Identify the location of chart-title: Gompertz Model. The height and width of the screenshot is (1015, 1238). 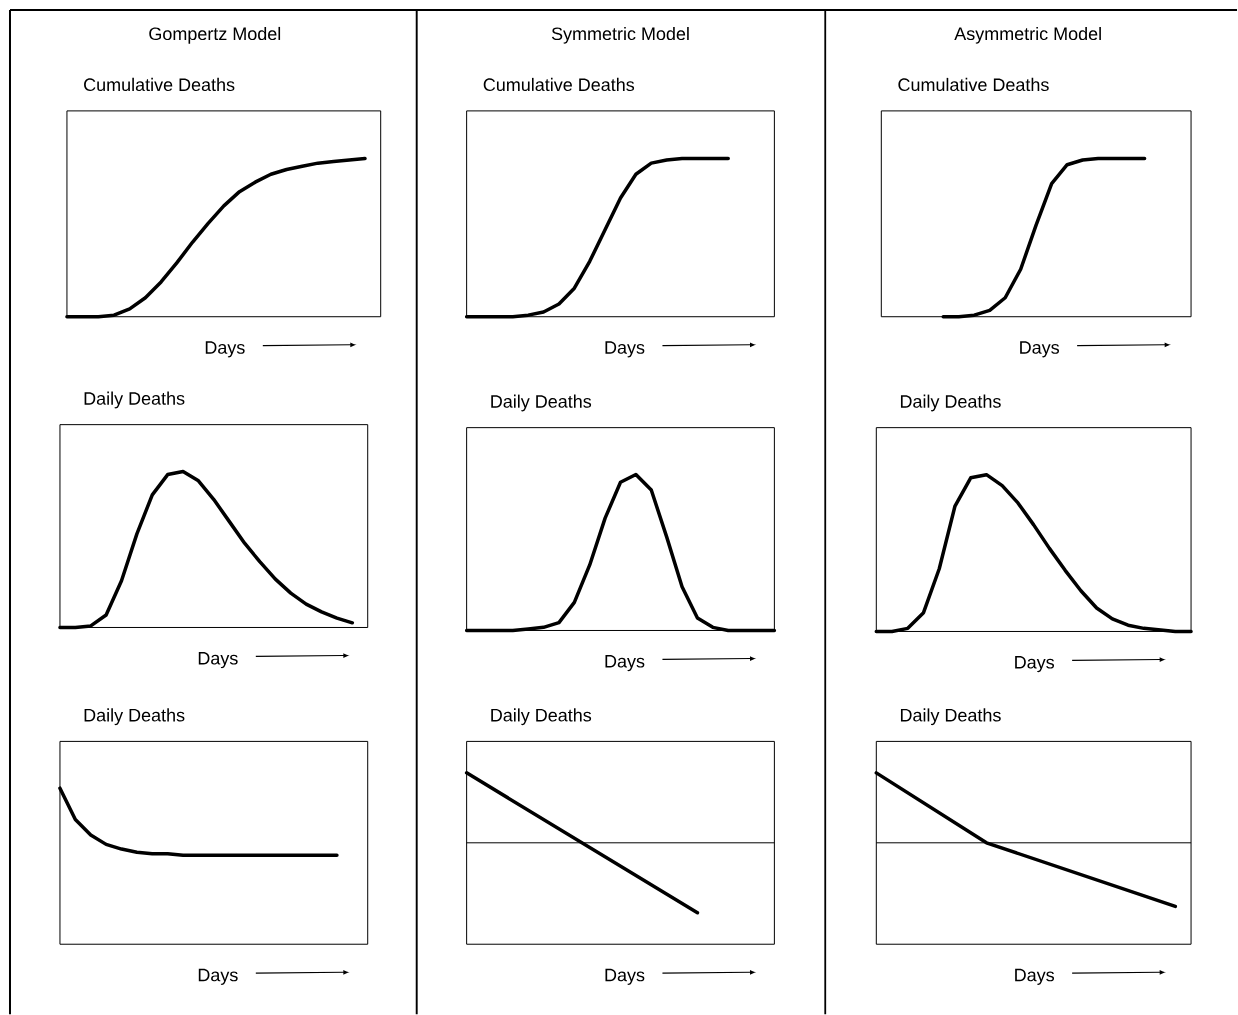
(215, 35).